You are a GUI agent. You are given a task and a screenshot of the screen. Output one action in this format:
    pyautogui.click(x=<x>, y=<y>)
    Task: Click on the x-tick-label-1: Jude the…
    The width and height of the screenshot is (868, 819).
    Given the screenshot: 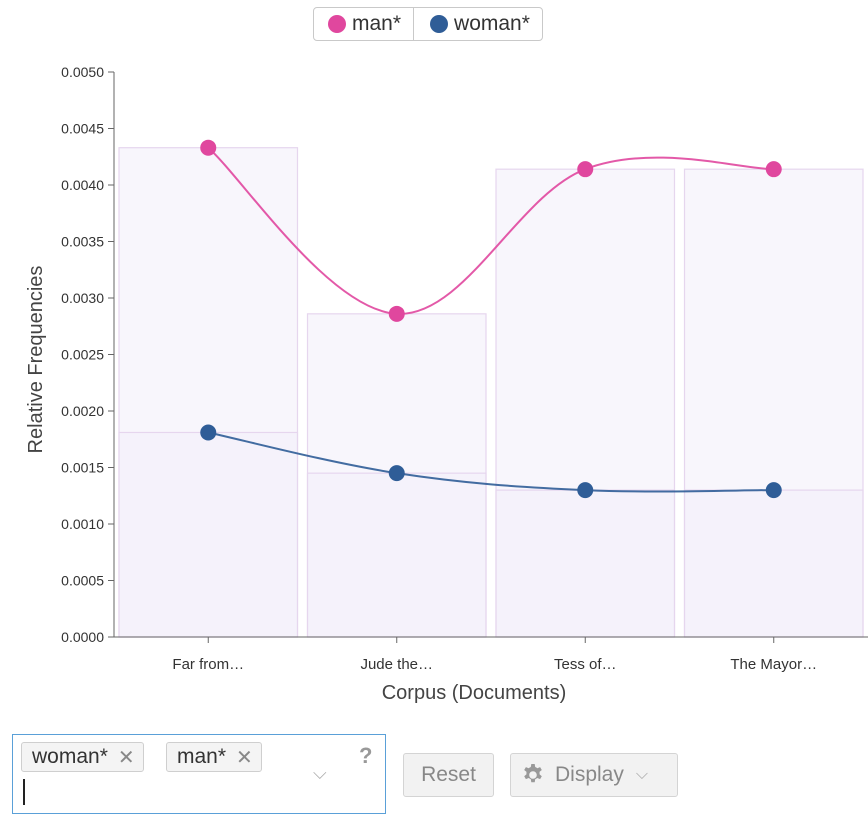 What is the action you would take?
    pyautogui.click(x=396, y=664)
    